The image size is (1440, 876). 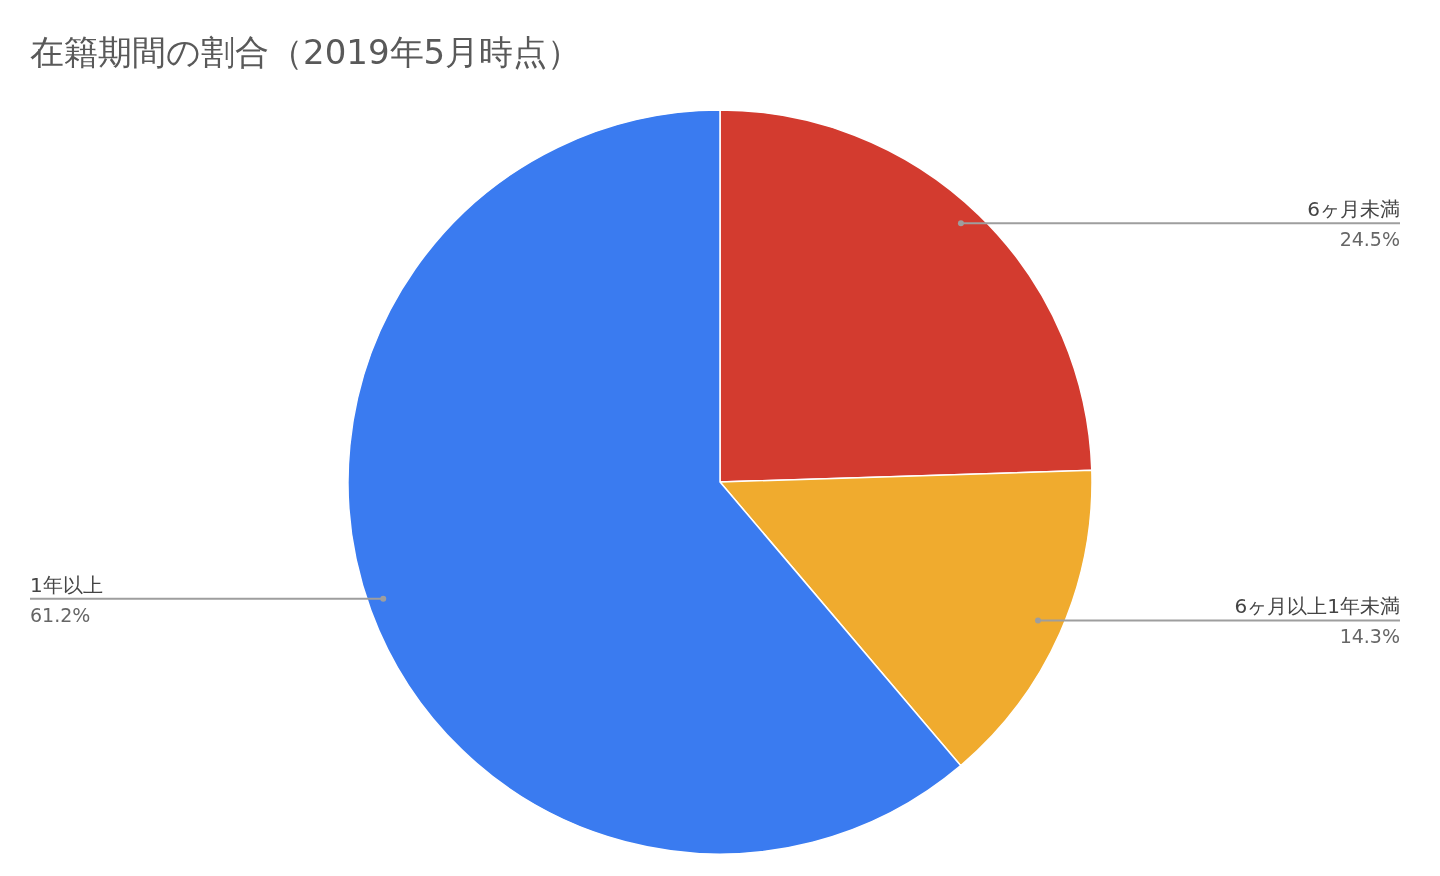 What do you see at coordinates (1369, 239) in the screenshot?
I see `data-label: 24.5%` at bounding box center [1369, 239].